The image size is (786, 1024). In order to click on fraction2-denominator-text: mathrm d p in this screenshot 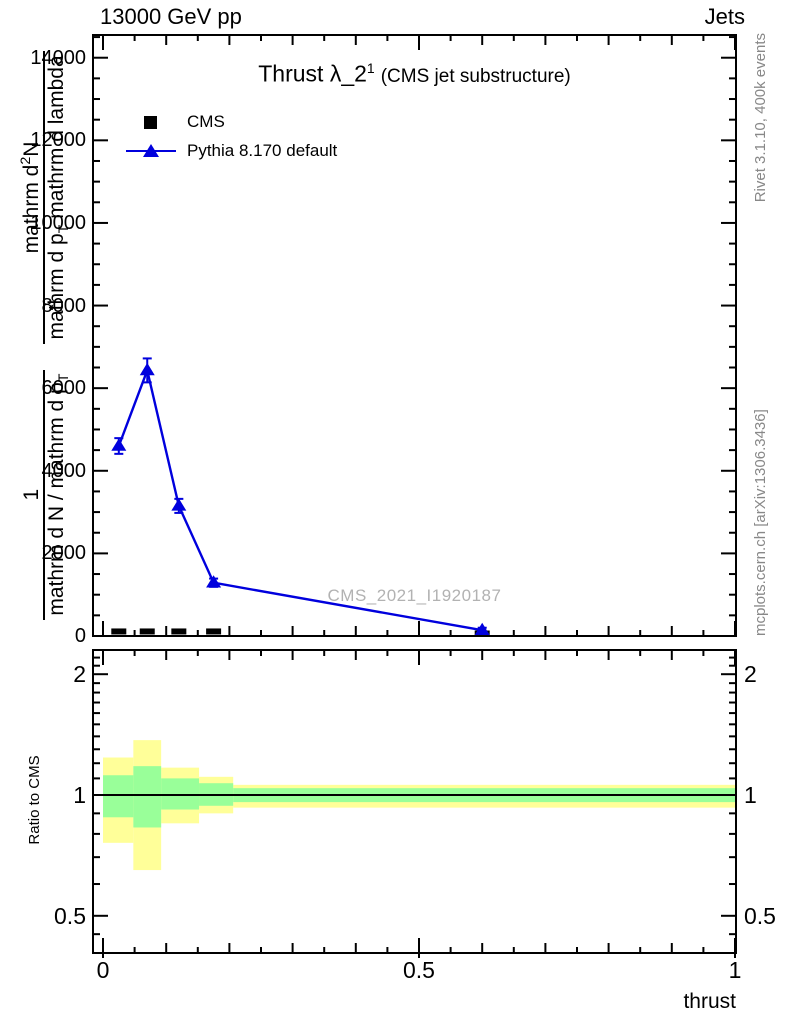, I will do `click(57, 286)`.